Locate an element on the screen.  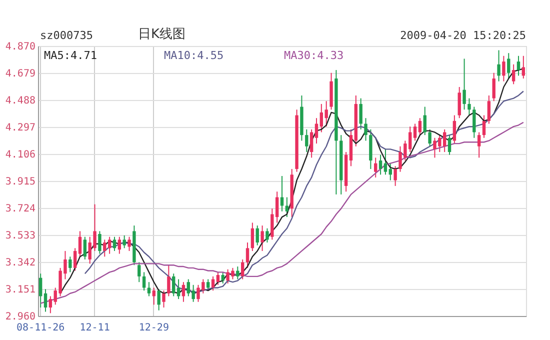
y-tick-label: 4.679 is located at coordinates (20, 74).